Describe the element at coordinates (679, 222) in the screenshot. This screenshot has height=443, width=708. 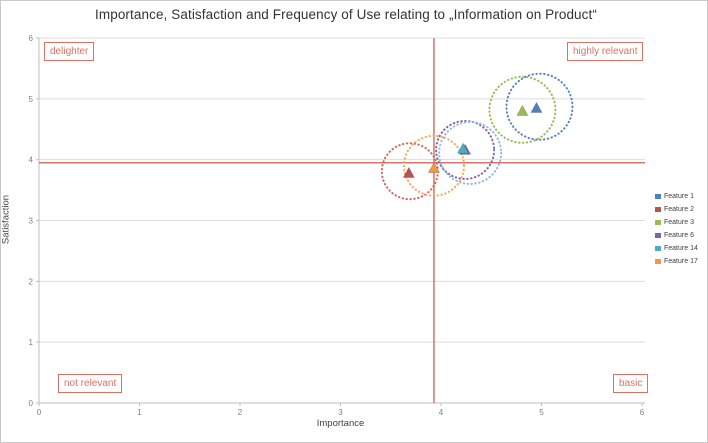
I see `legend-label: Feature 3` at that location.